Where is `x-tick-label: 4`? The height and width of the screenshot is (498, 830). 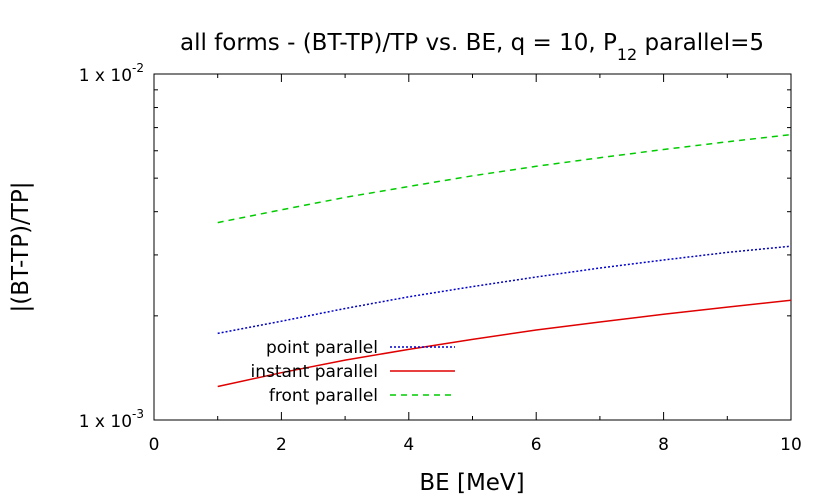 x-tick-label: 4 is located at coordinates (408, 445).